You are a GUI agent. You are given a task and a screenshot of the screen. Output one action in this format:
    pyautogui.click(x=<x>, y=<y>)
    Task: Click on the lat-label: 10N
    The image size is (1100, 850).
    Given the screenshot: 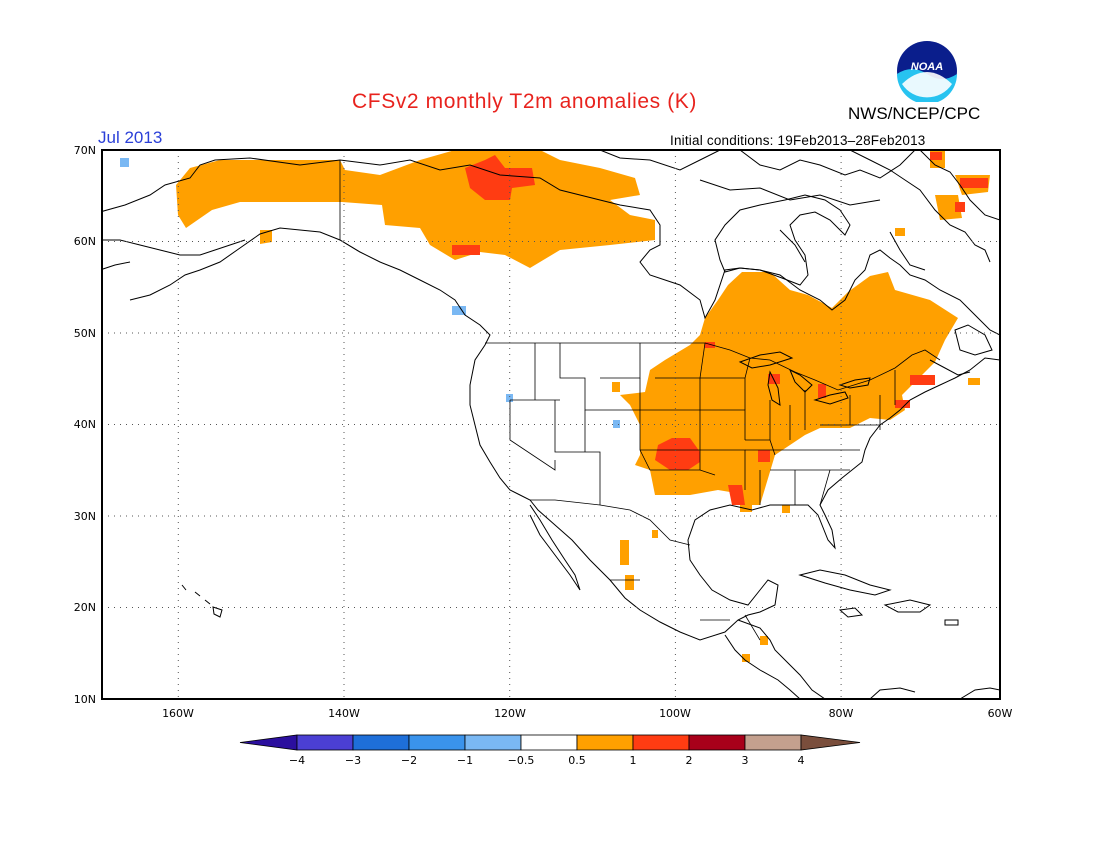 What is the action you would take?
    pyautogui.click(x=85, y=699)
    